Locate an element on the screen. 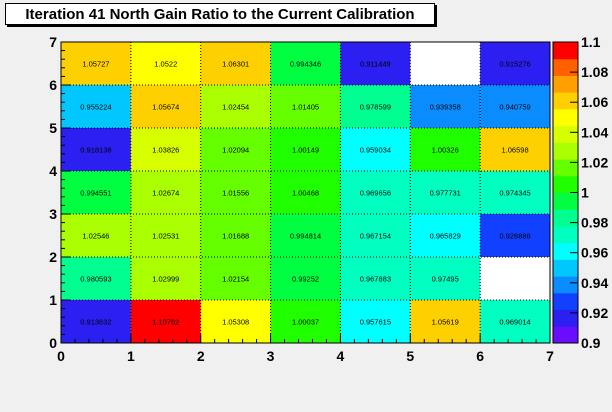  cell-value-label: 0.926886 is located at coordinates (514, 236).